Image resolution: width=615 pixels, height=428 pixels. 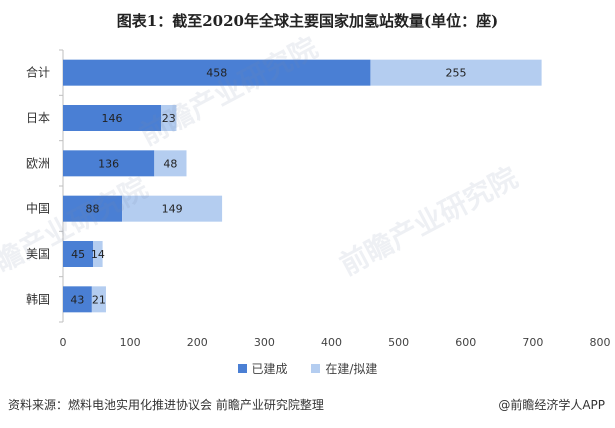 I want to click on data-label: 23, so click(x=169, y=118).